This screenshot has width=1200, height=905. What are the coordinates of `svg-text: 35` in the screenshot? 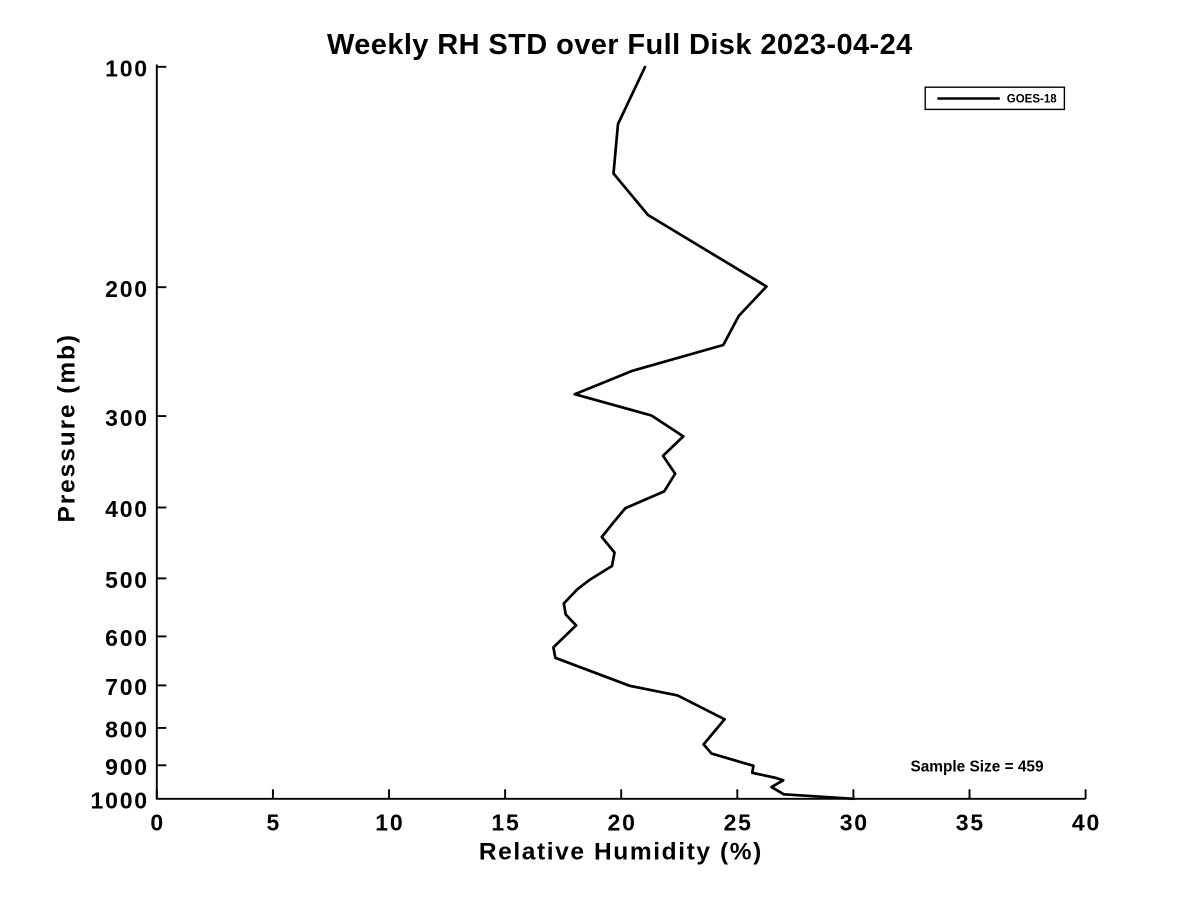 It's located at (970, 823).